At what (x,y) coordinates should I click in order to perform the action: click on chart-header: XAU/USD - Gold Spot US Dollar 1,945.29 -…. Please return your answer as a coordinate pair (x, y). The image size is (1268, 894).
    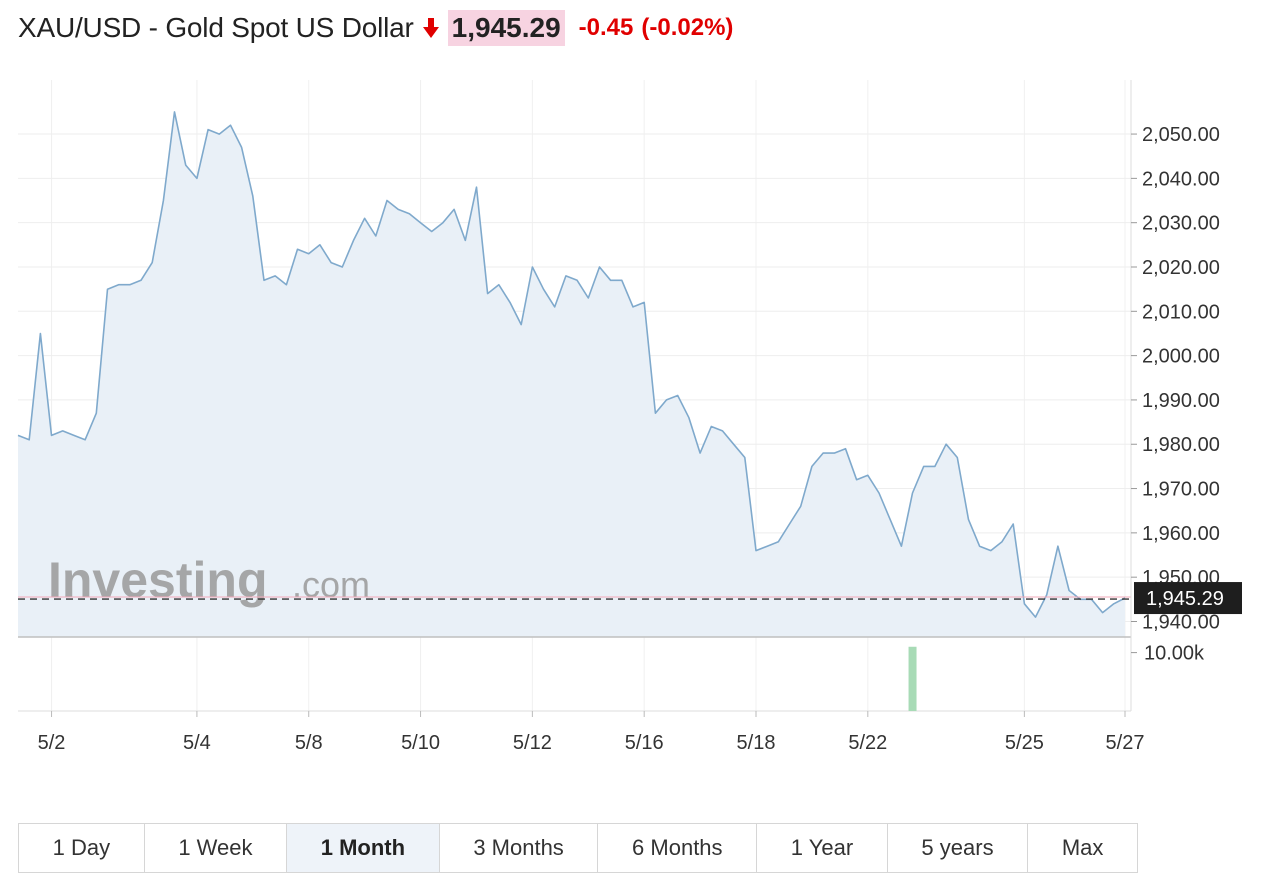
    Looking at the image, I should click on (375, 28).